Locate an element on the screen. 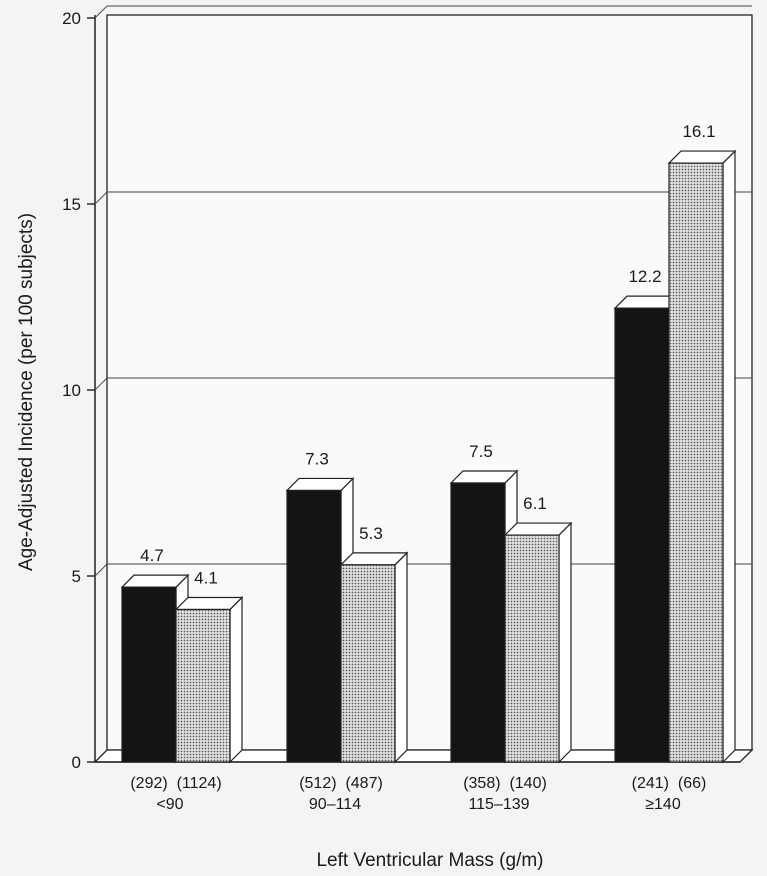  x-tick-label: ≥140 is located at coordinates (663, 804).